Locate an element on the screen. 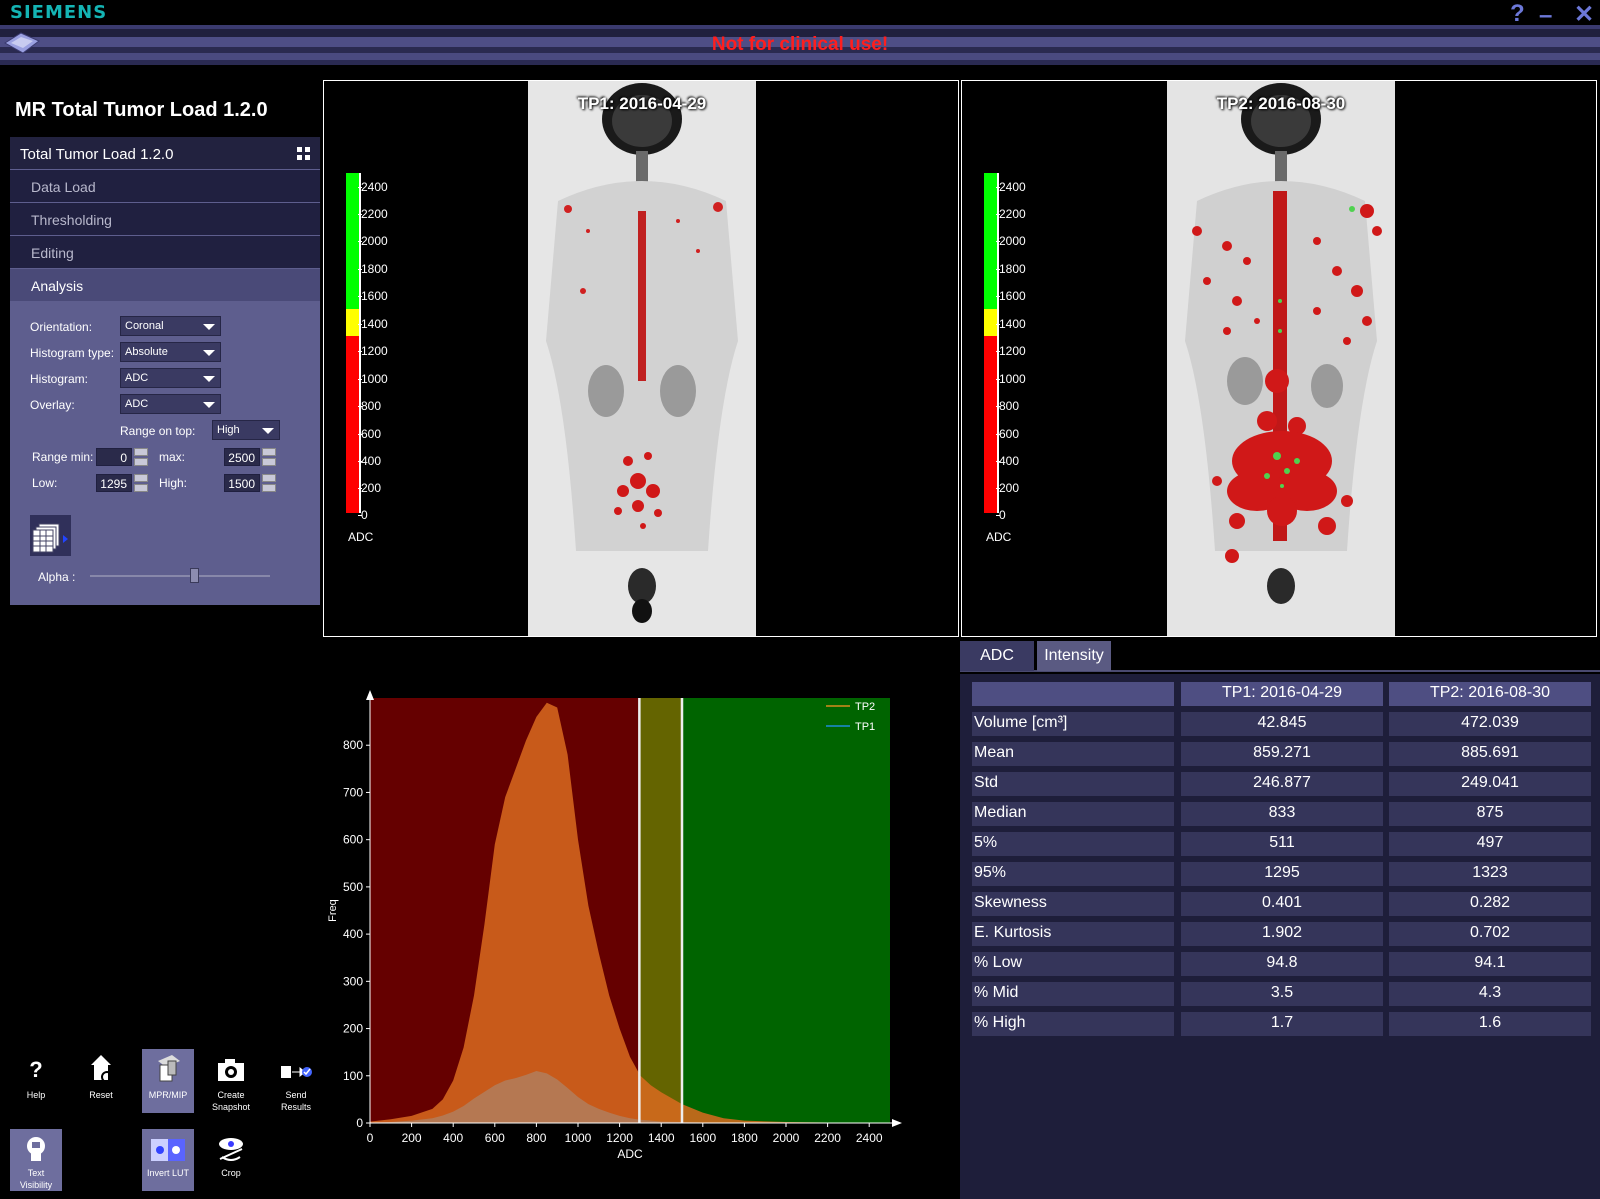 This screenshot has width=1600, height=1199. stat-label-cell: 5% is located at coordinates (1073, 844).